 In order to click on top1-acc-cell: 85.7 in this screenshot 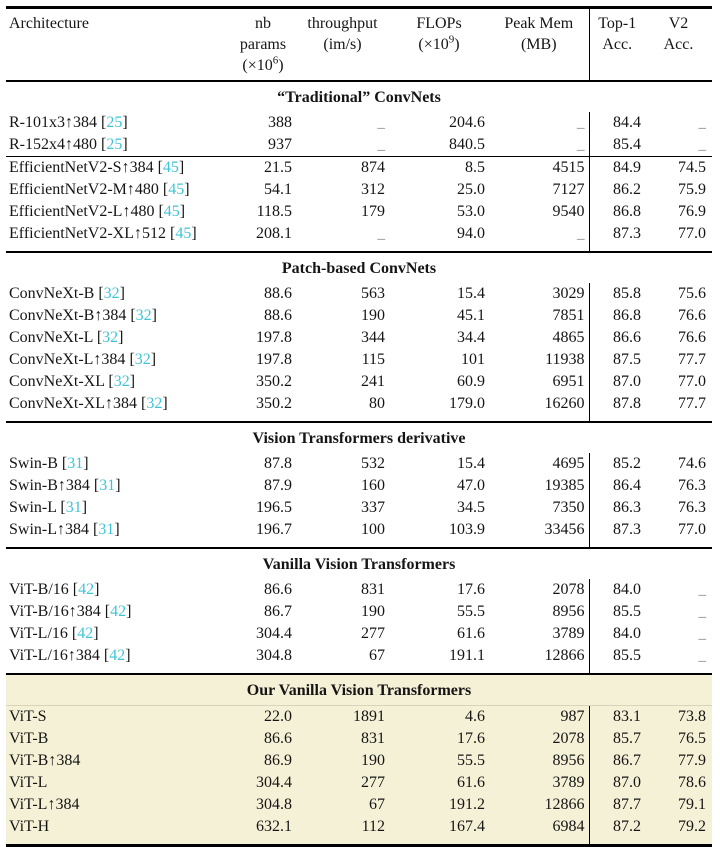, I will do `click(616, 739)`.